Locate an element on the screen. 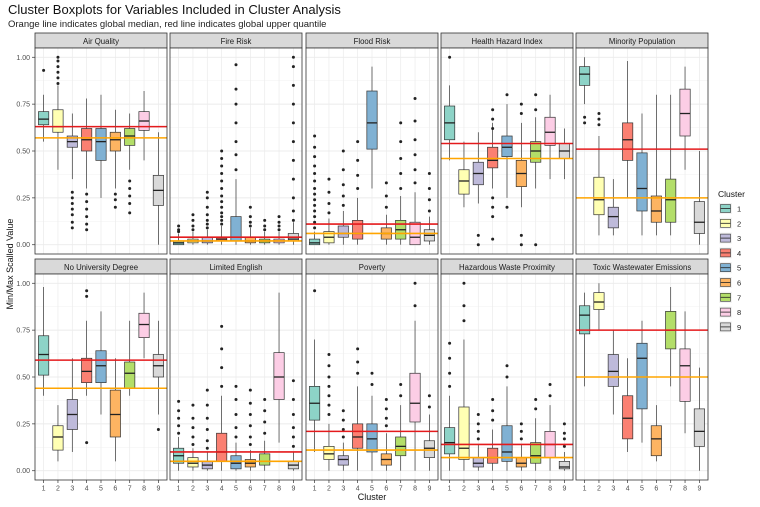  y-axis-title: Min/Max Scalled Value is located at coordinates (10, 264).